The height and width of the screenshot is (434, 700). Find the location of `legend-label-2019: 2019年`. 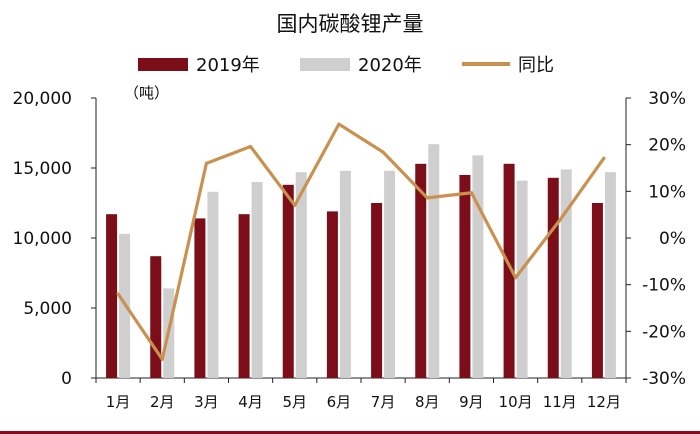

legend-label-2019: 2019年 is located at coordinates (228, 65).